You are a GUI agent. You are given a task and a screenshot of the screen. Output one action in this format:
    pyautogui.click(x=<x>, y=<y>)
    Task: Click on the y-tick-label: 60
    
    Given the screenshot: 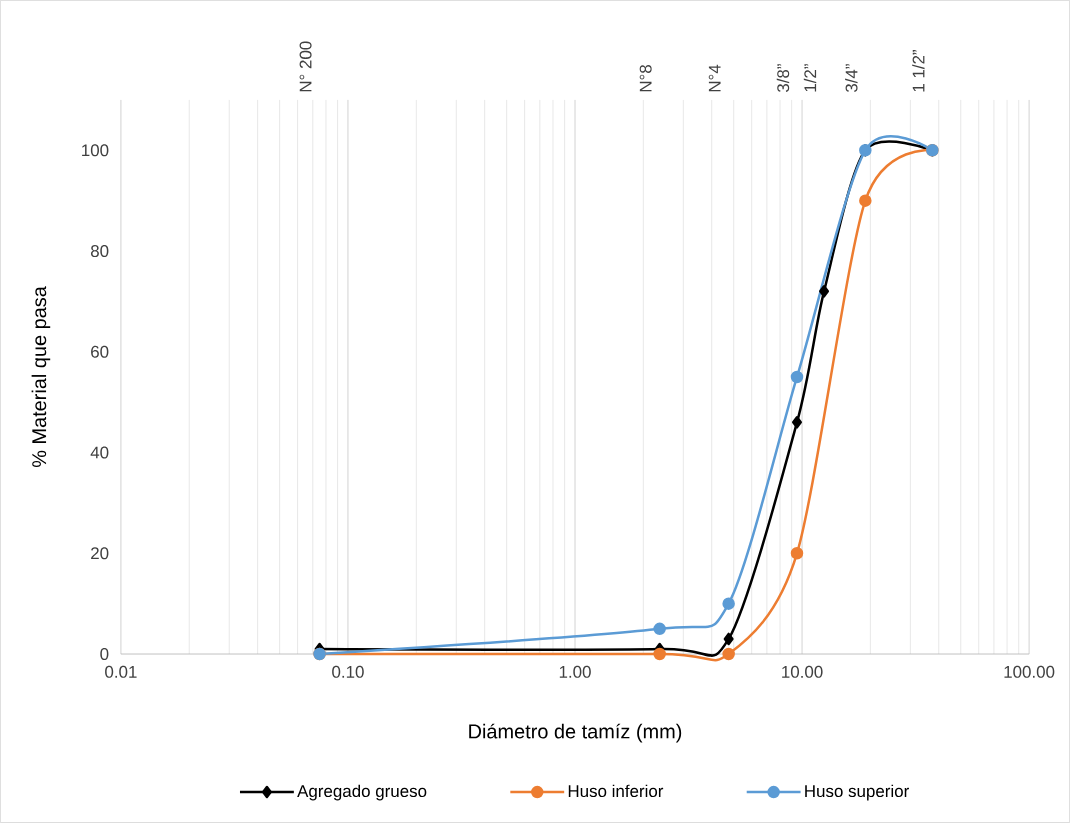 What is the action you would take?
    pyautogui.click(x=100, y=351)
    